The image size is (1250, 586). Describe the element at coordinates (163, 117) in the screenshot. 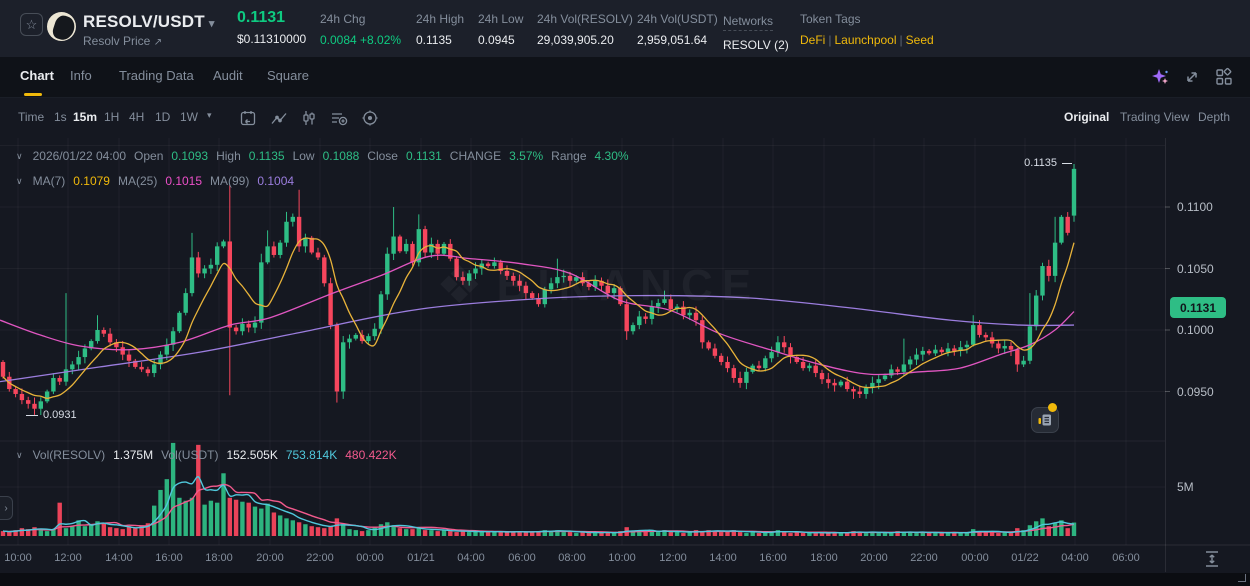

I see `interval-1d: 1D` at that location.